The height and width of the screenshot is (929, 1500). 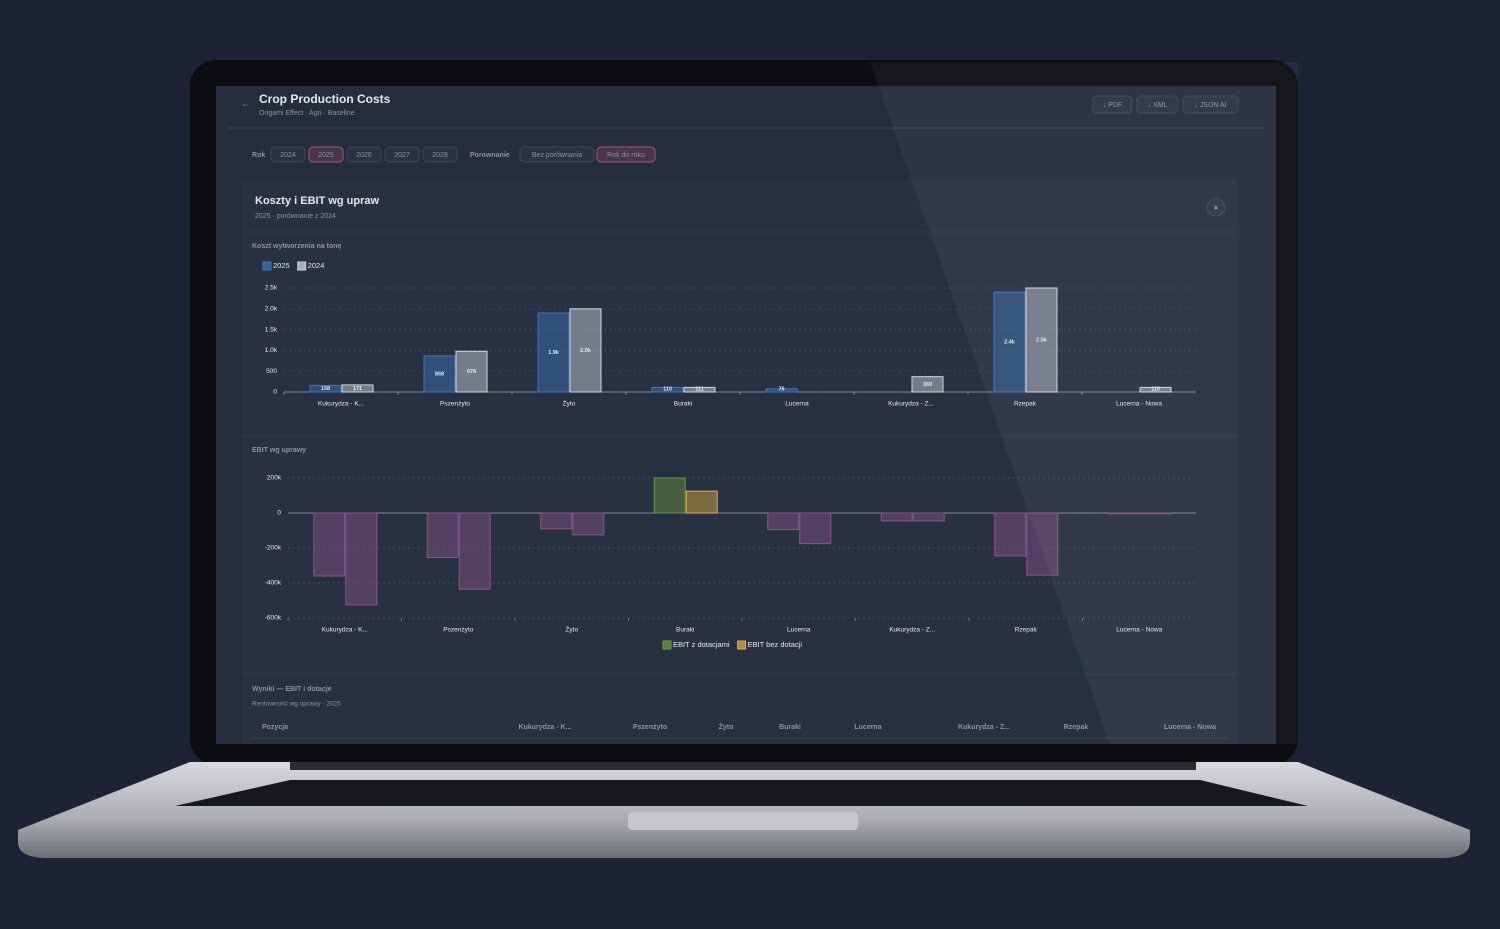 I want to click on year-chip-label: 2028, so click(x=440, y=155).